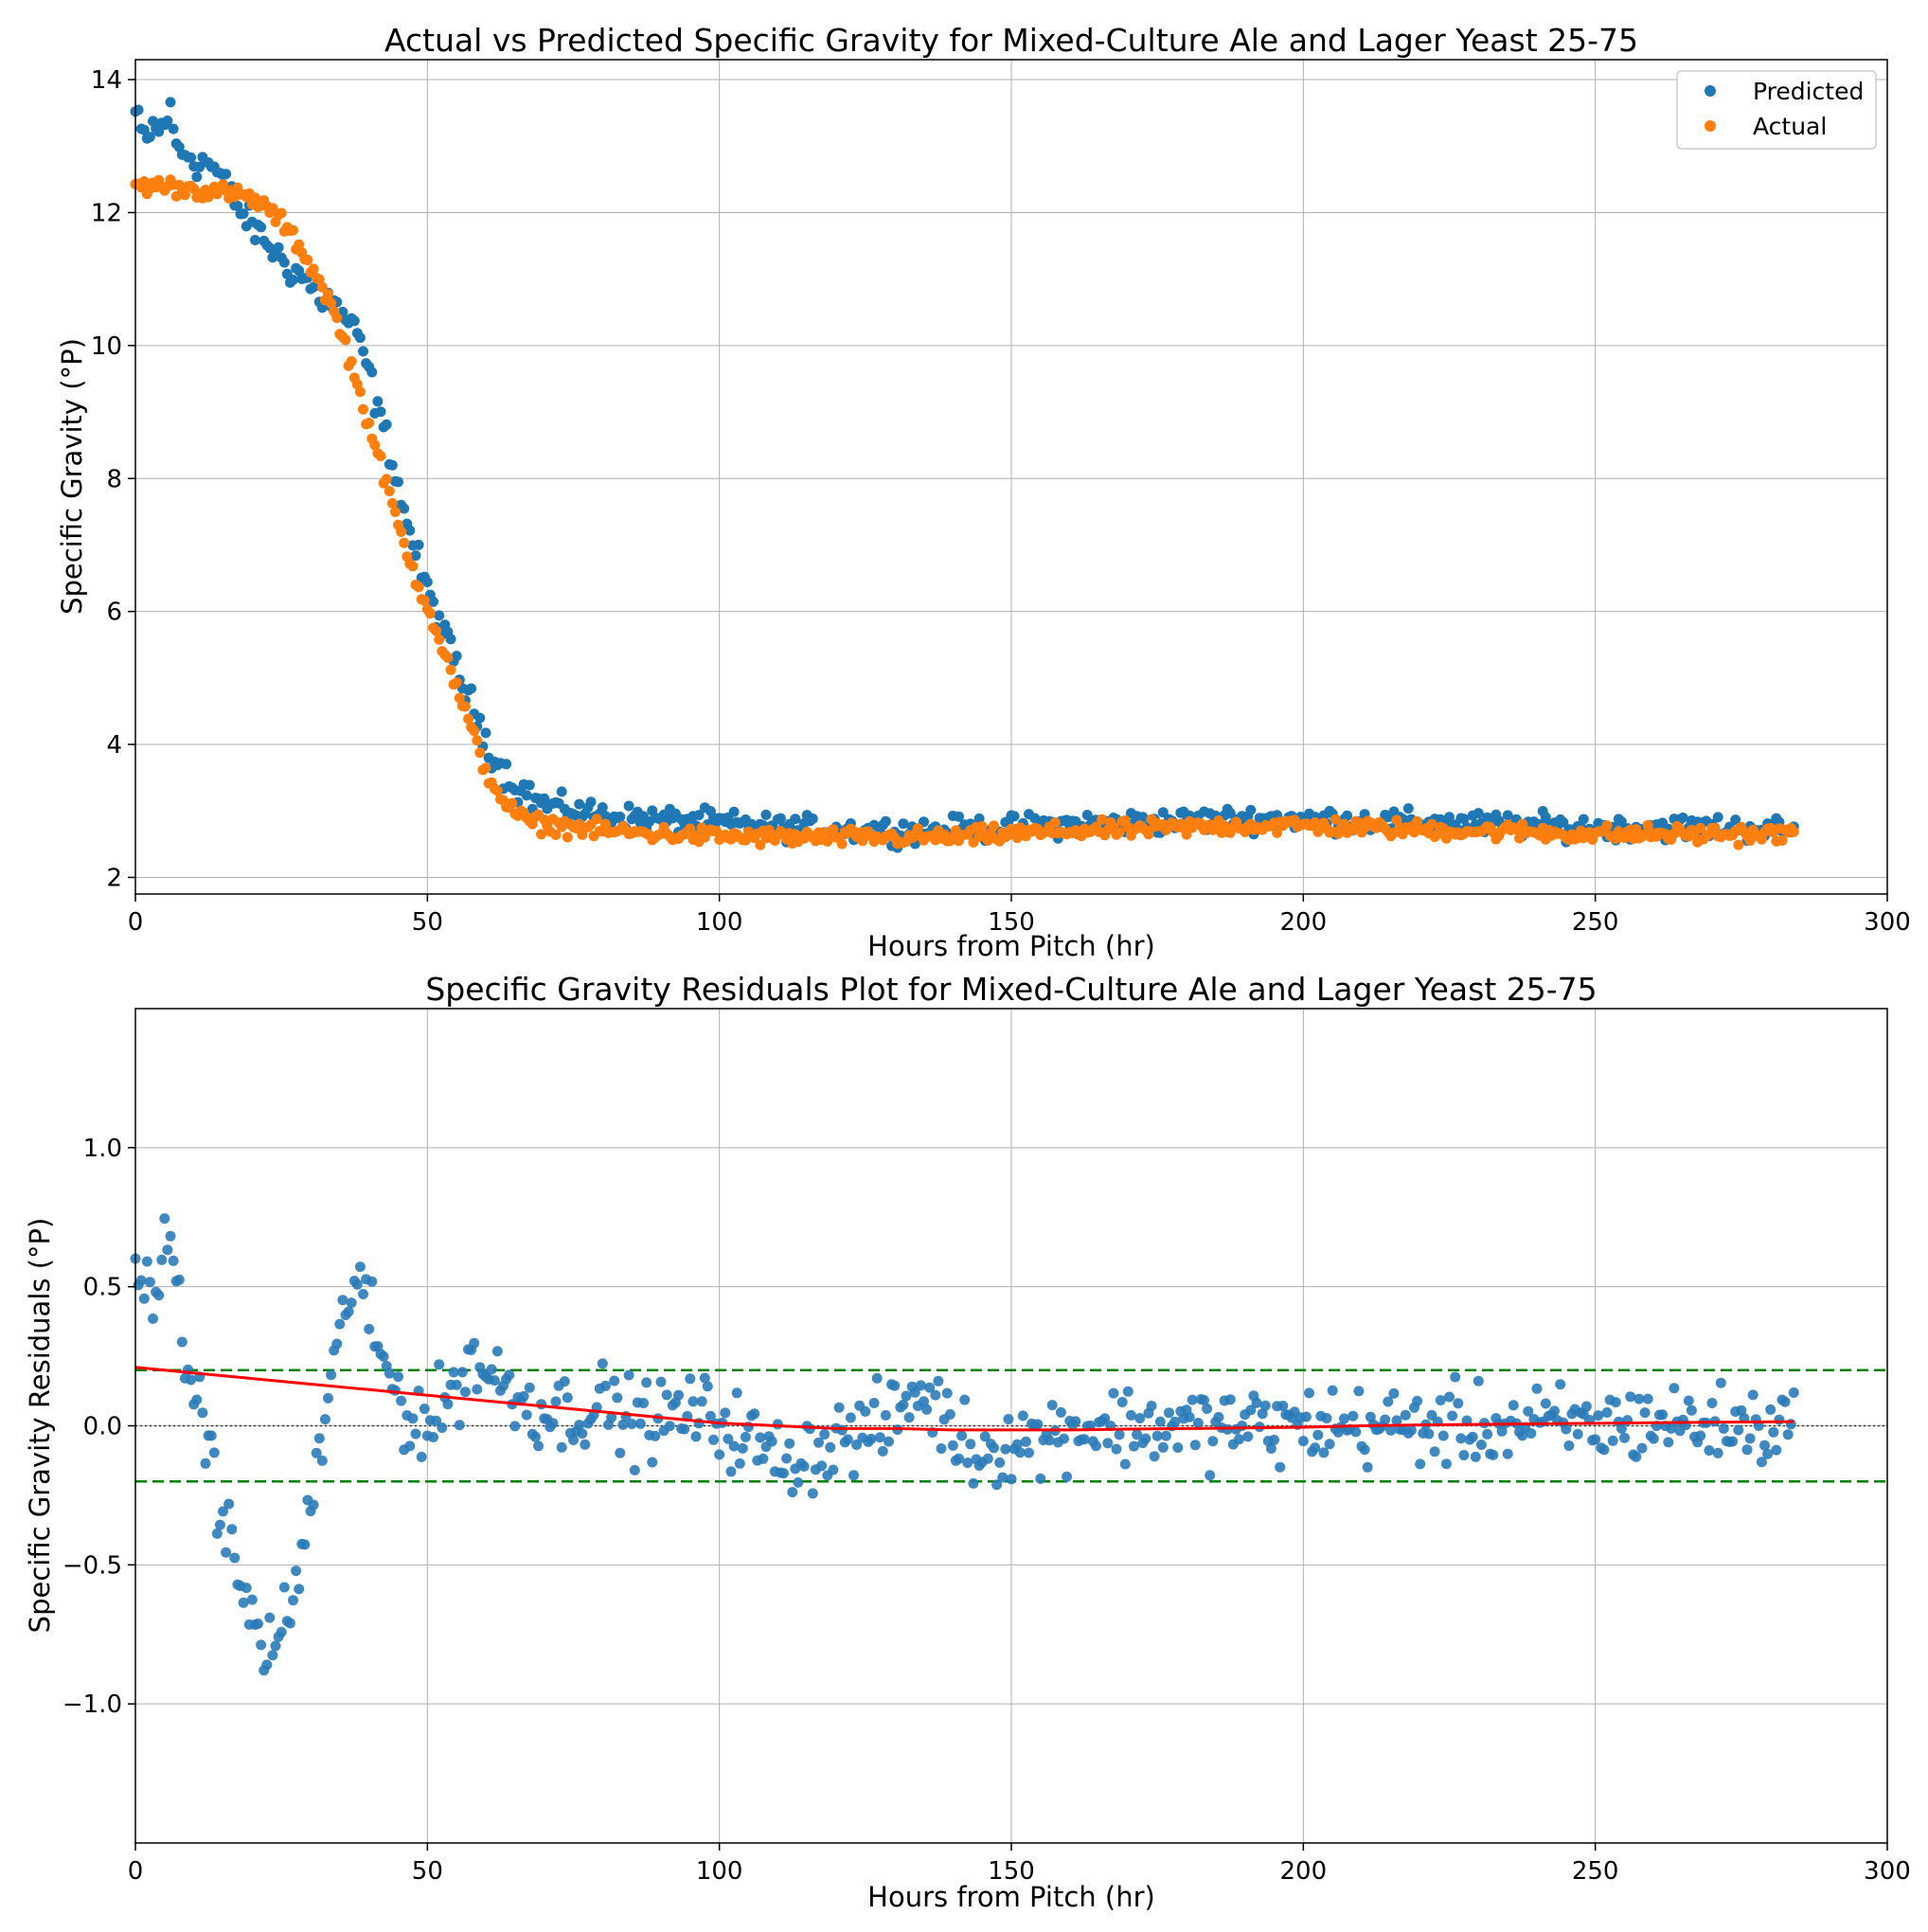 This screenshot has height=1932, width=1928. I want to click on top-ytick-label: 8, so click(114, 479).